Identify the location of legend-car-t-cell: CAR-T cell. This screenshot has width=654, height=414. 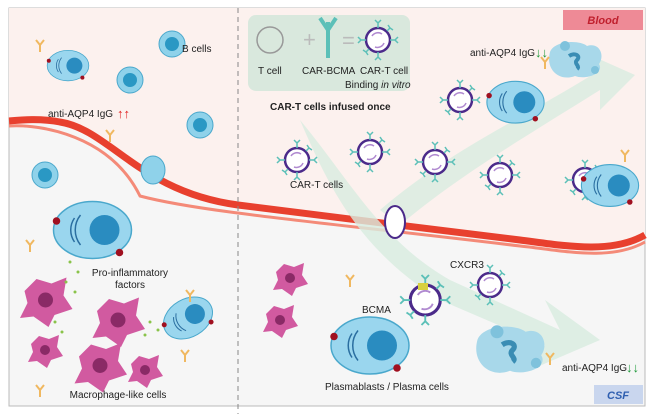
(384, 71).